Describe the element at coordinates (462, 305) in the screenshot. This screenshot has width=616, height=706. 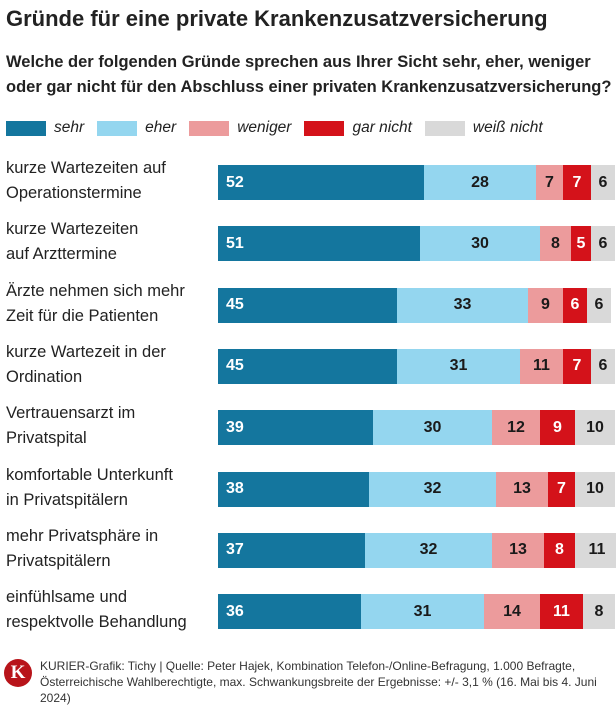
I see `bar-segment-eher: 33` at that location.